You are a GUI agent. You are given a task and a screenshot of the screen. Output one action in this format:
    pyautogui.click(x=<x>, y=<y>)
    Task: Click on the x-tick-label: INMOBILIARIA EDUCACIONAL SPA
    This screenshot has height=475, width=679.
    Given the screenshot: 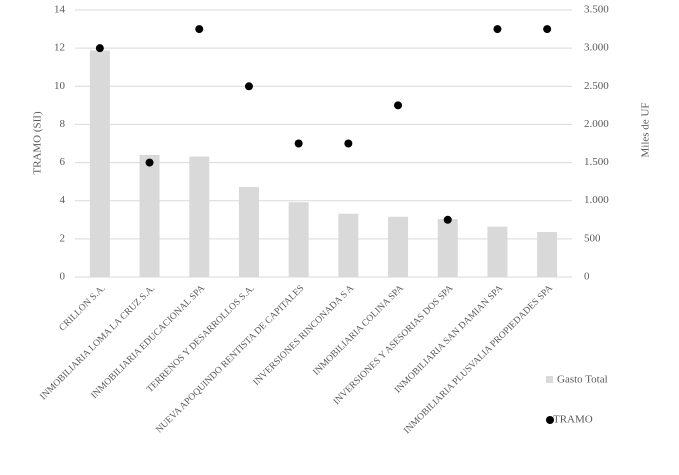 What is the action you would take?
    pyautogui.click(x=148, y=343)
    